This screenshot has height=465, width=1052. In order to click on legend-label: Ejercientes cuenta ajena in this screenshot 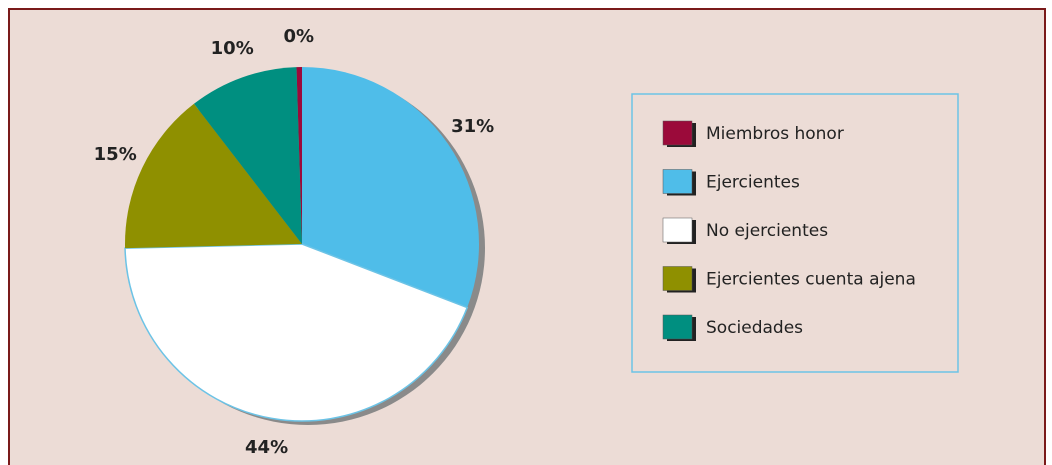, I will do `click(811, 280)`.